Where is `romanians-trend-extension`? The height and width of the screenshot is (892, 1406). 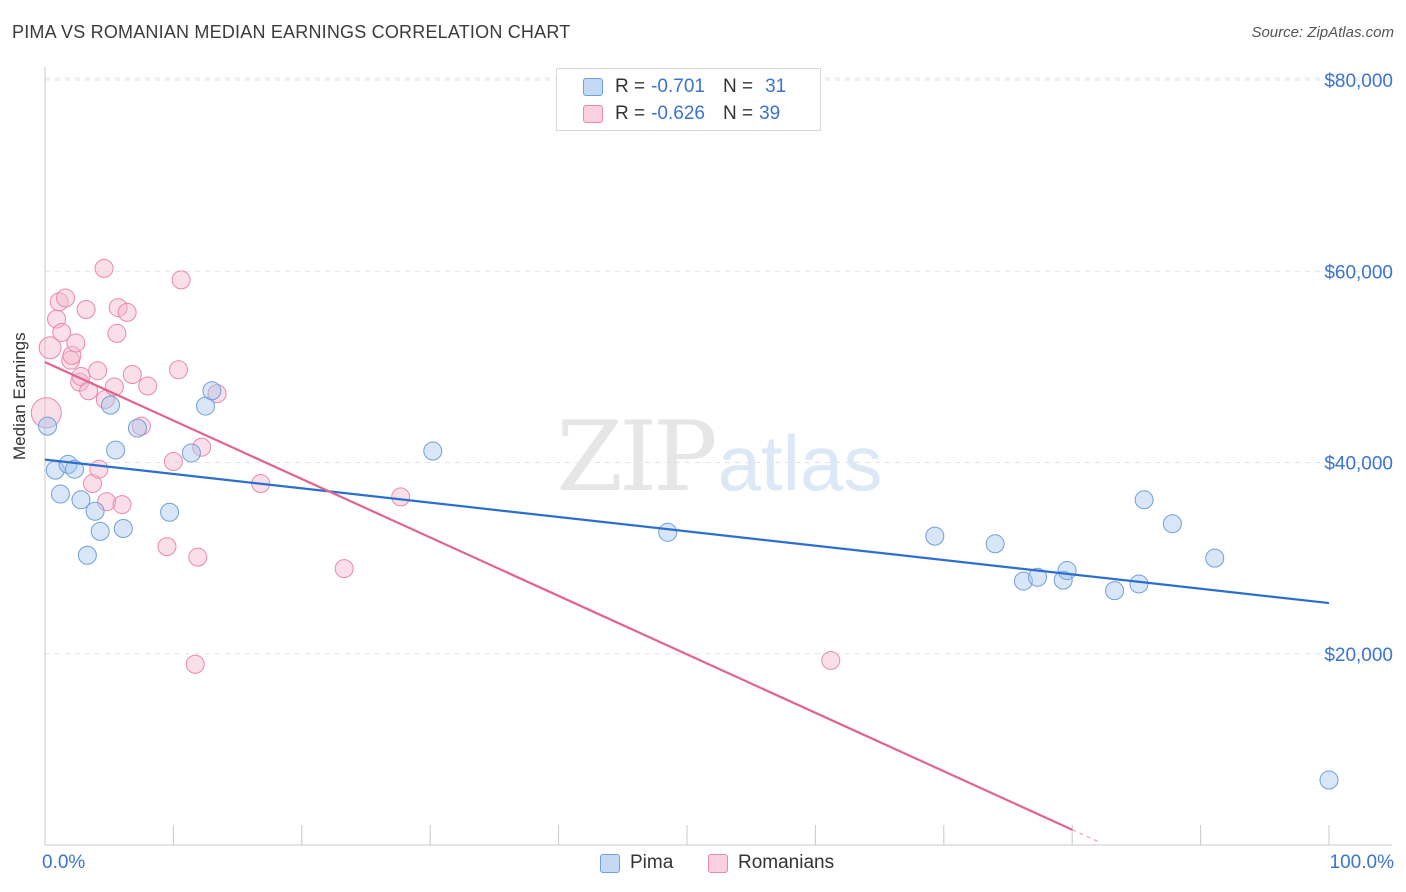 romanians-trend-extension is located at coordinates (1085, 835).